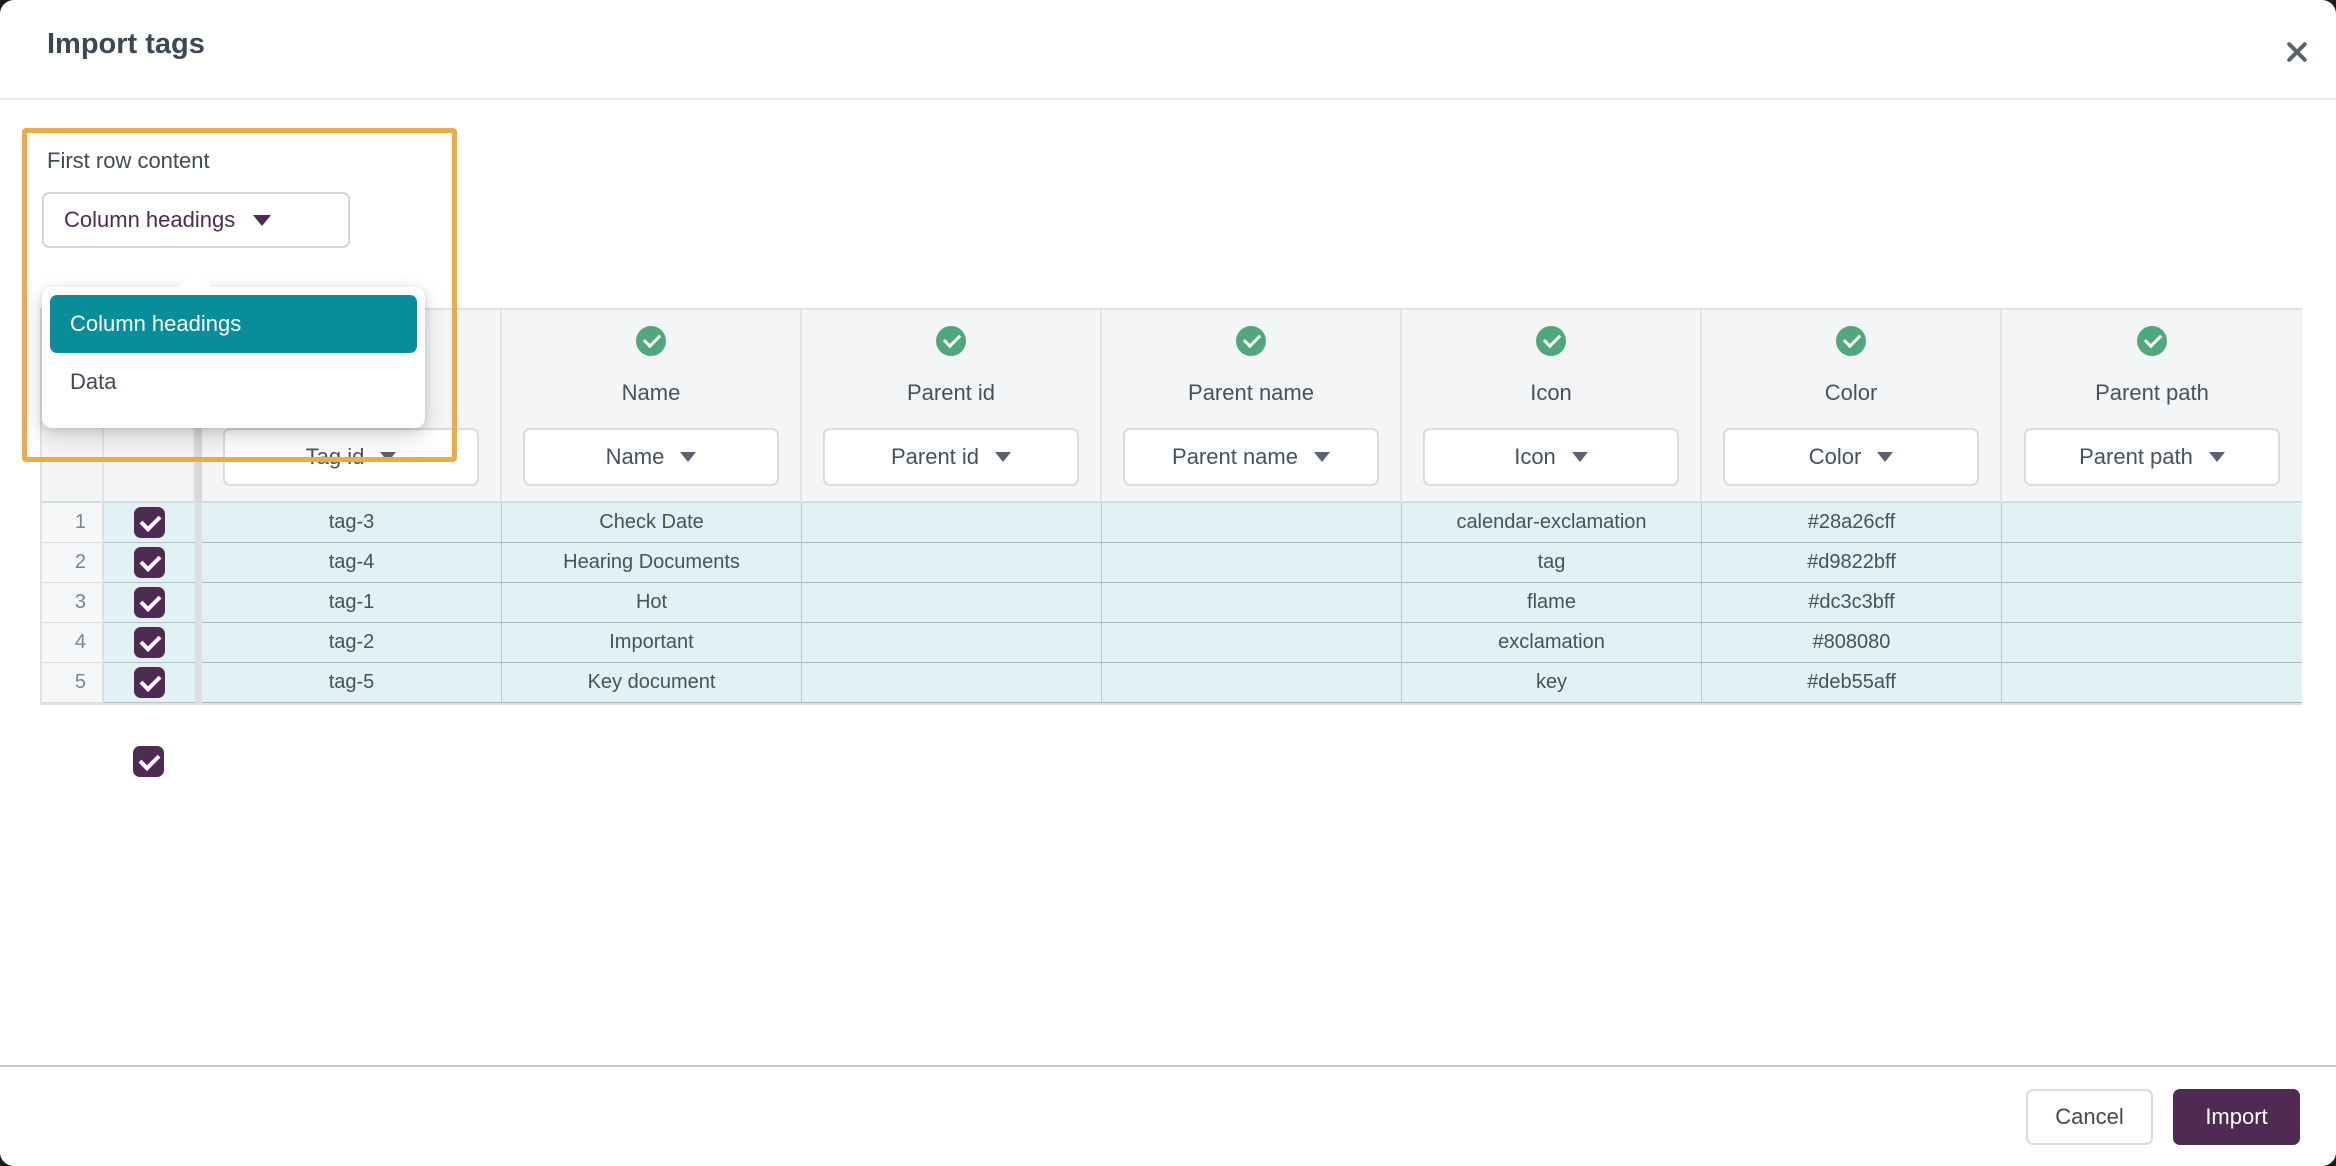 This screenshot has width=2336, height=1166. I want to click on first-row-content-select-value: Column headings, so click(150, 219).